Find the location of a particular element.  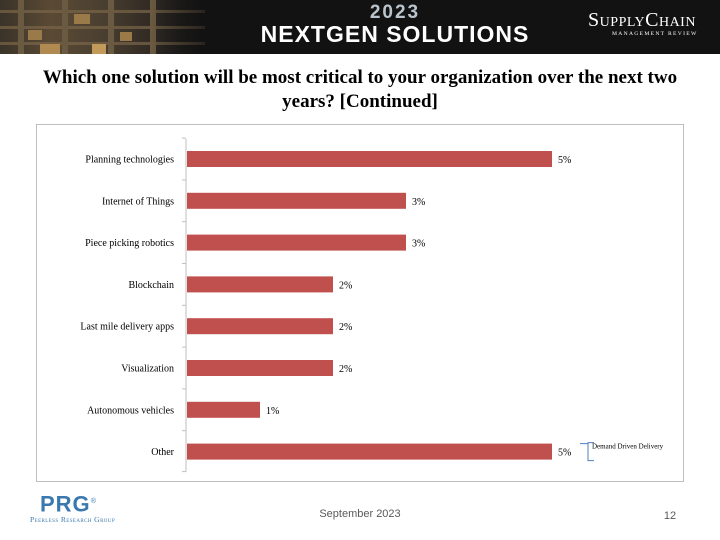

prg-name: Peerless Research Group is located at coordinates (73, 520).